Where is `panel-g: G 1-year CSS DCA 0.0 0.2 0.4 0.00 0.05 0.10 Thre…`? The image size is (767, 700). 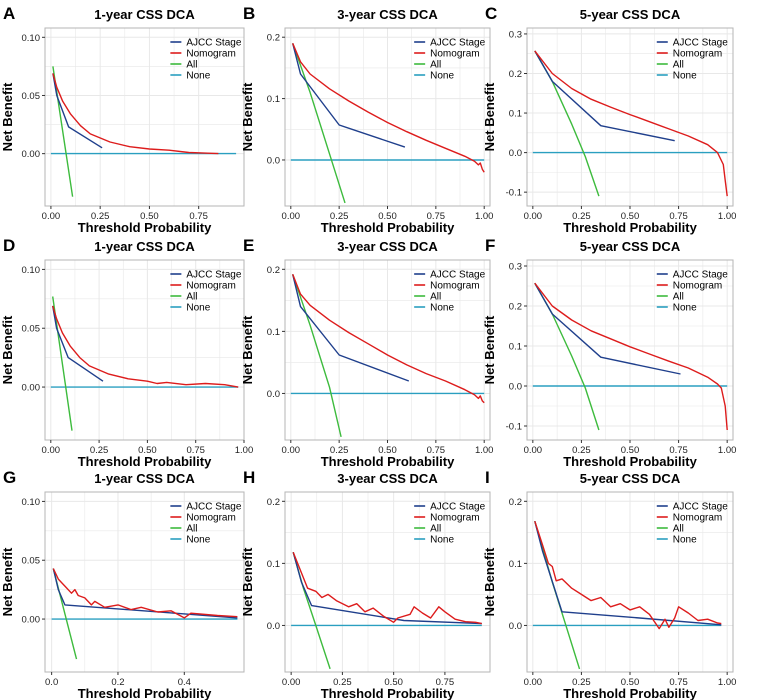
panel-g: G 1-year CSS DCA 0.0 0.2 0.4 0.00 0.05 0.10 Thre… is located at coordinates (122, 584).